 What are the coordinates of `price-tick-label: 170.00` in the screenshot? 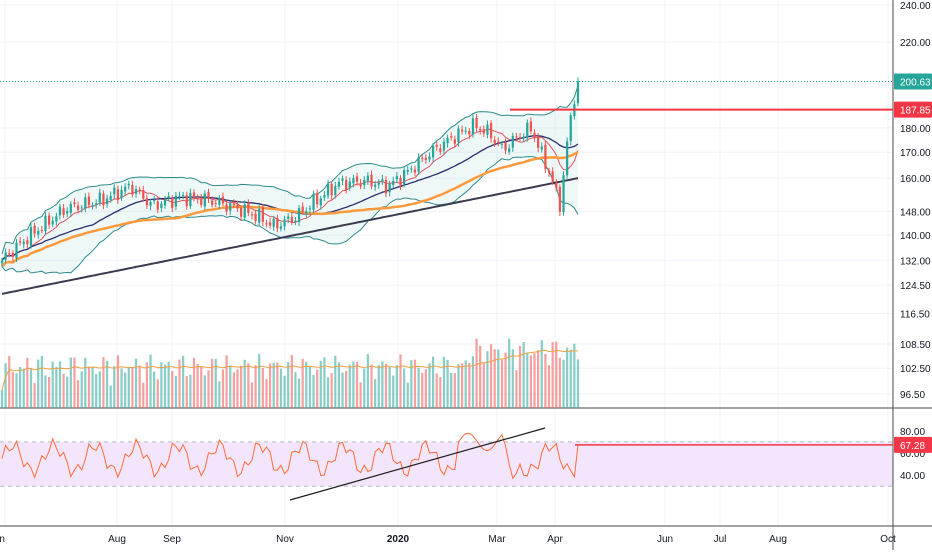 It's located at (915, 153).